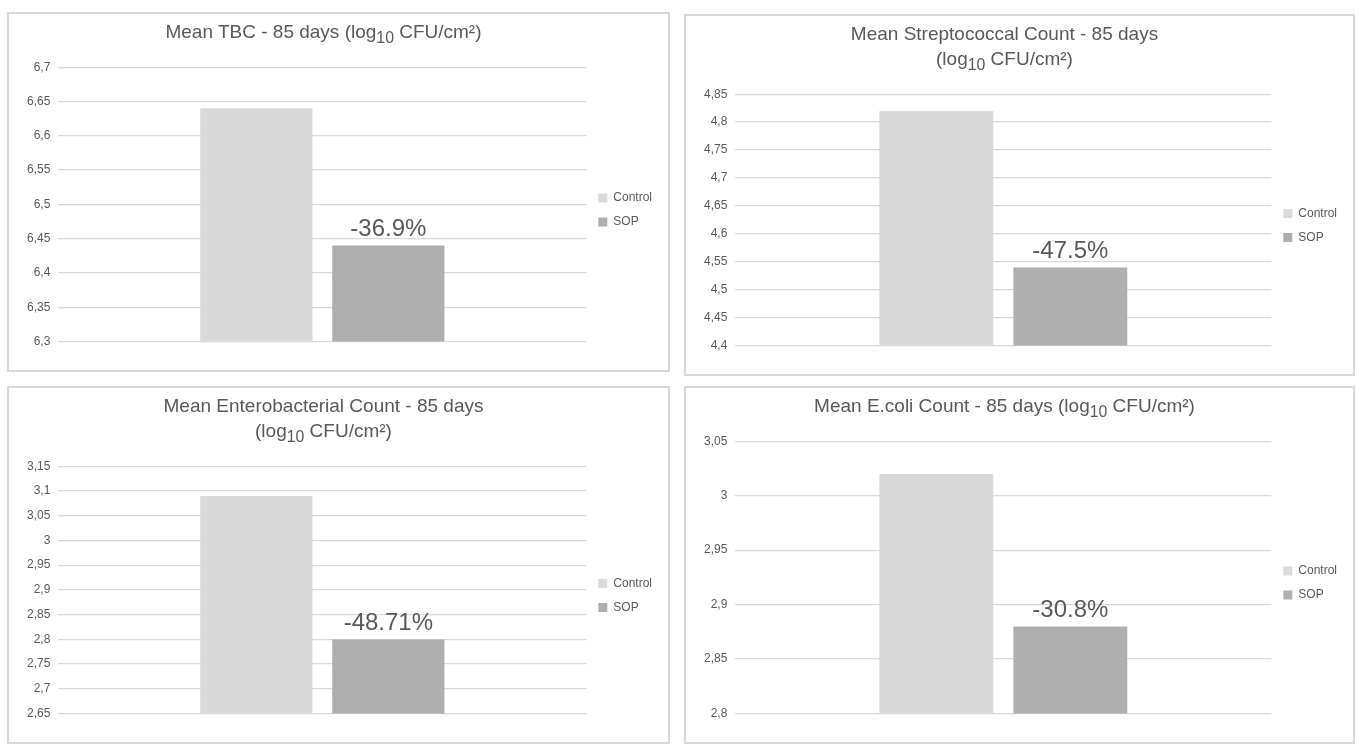 This screenshot has width=1355, height=744. I want to click on y-tick-label: 4,7, so click(719, 177).